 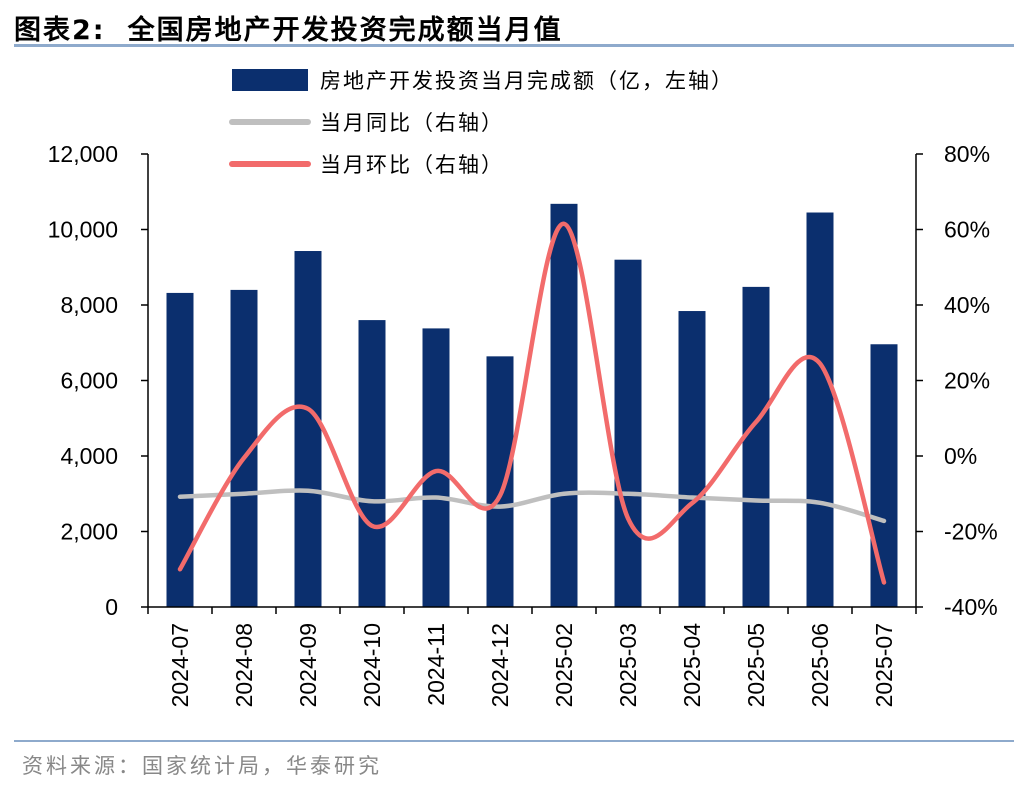 I want to click on right-tick-label: -20%, so click(x=971, y=532).